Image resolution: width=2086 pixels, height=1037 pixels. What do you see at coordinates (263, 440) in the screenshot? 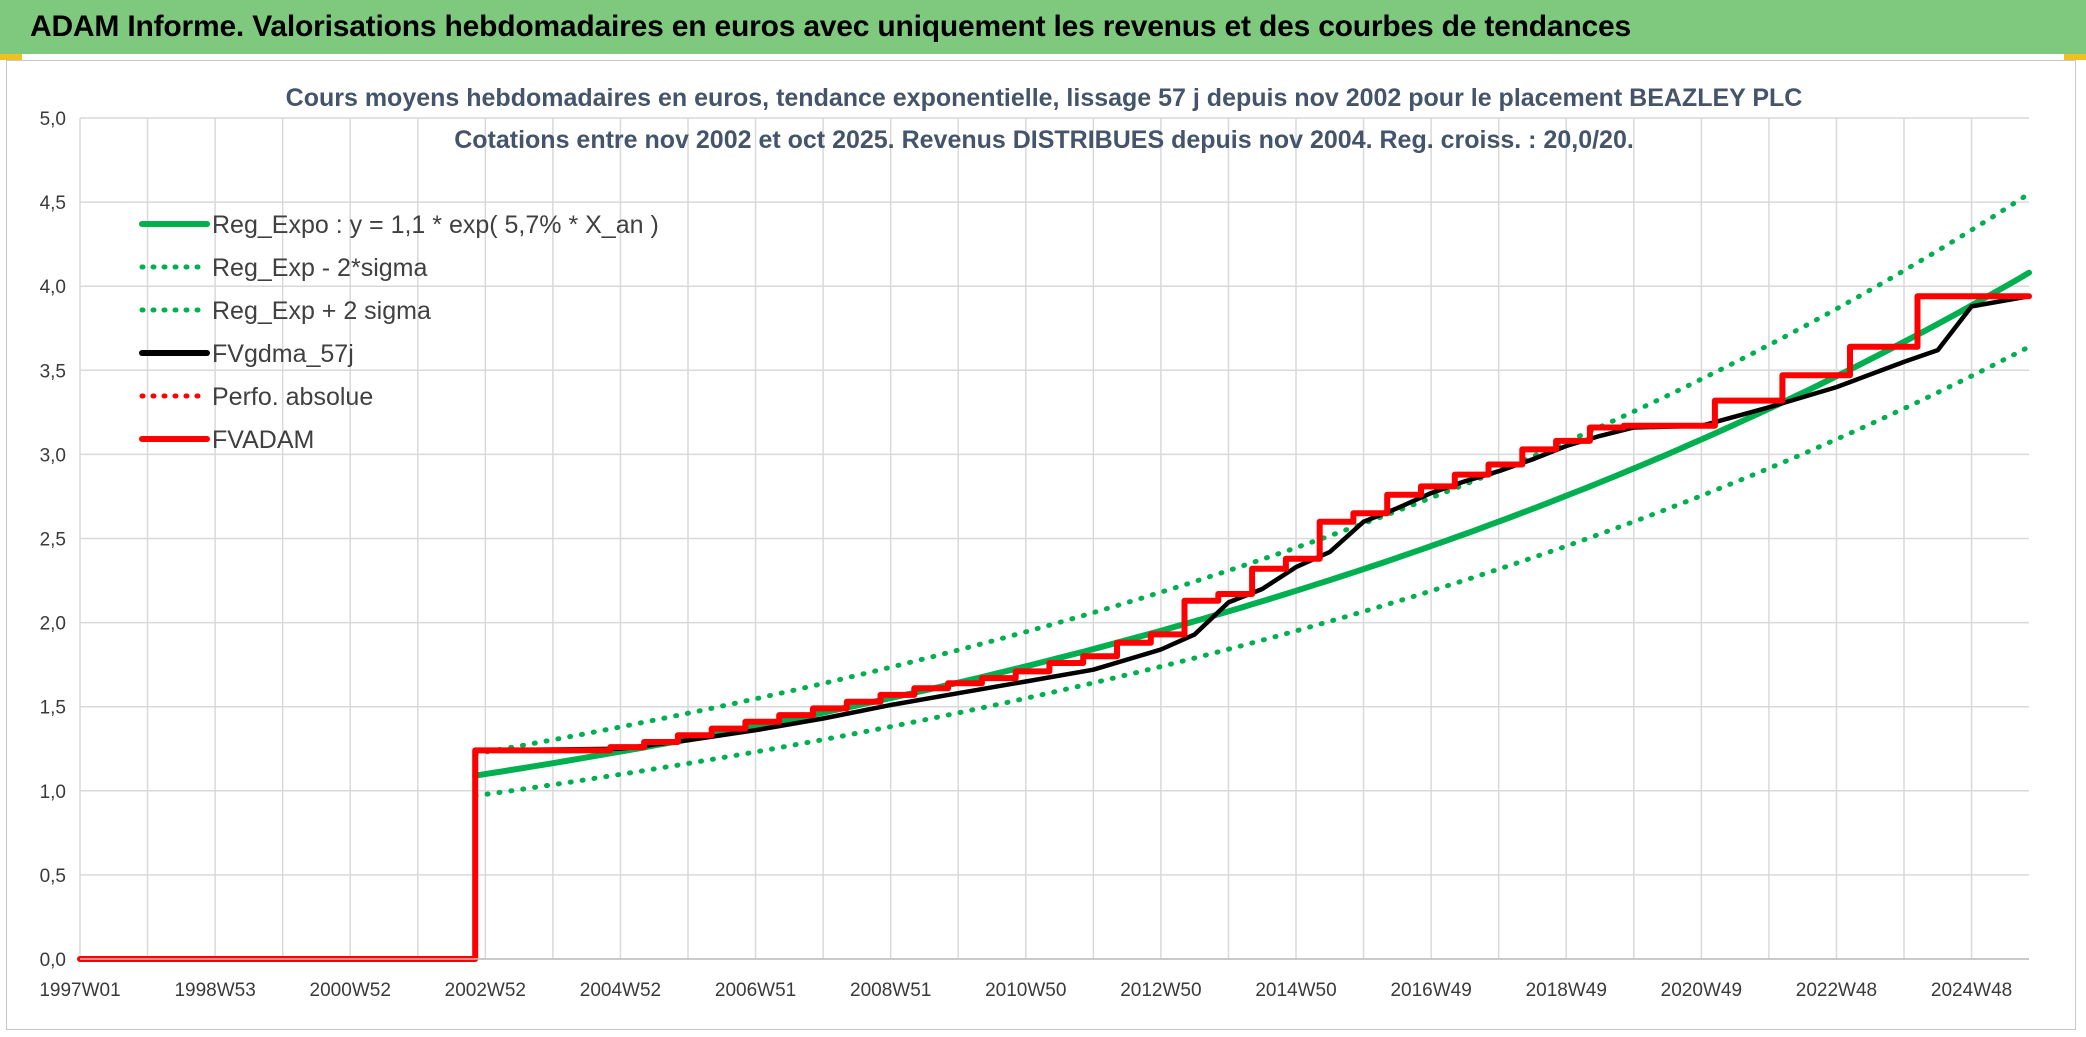
I see `legend-label: FVADAM` at bounding box center [263, 440].